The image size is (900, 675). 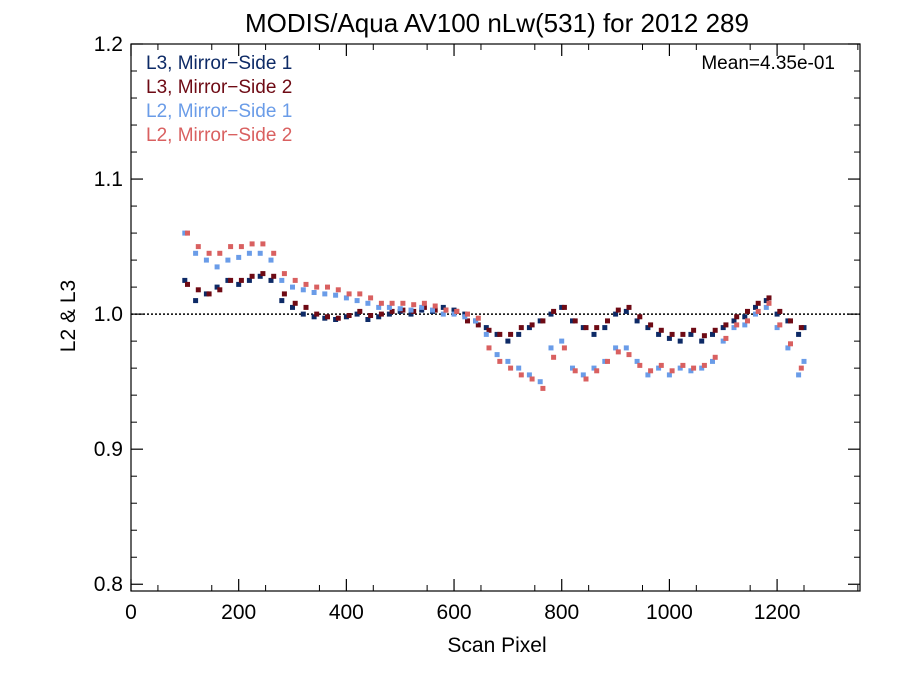 What do you see at coordinates (108, 179) in the screenshot?
I see `y-tick-label: 1.1` at bounding box center [108, 179].